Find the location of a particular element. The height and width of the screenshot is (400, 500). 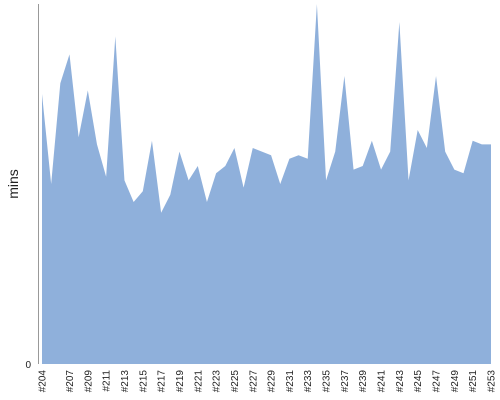

x-tick-label: #251 is located at coordinates (473, 381).